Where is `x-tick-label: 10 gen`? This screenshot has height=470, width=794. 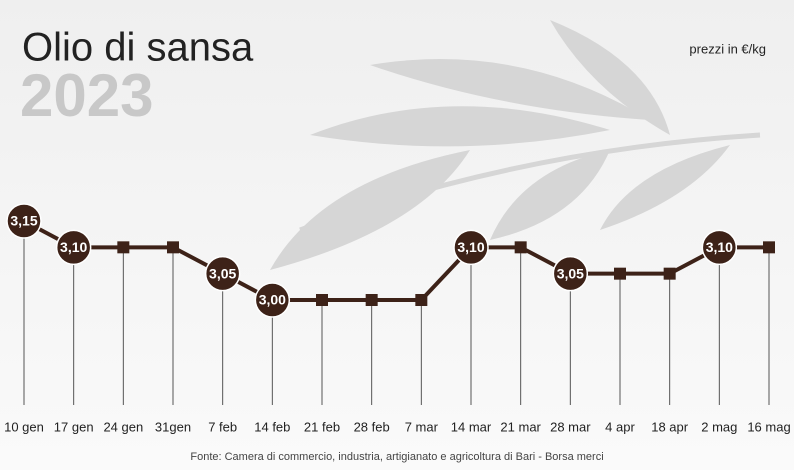
x-tick-label: 10 gen is located at coordinates (24, 426).